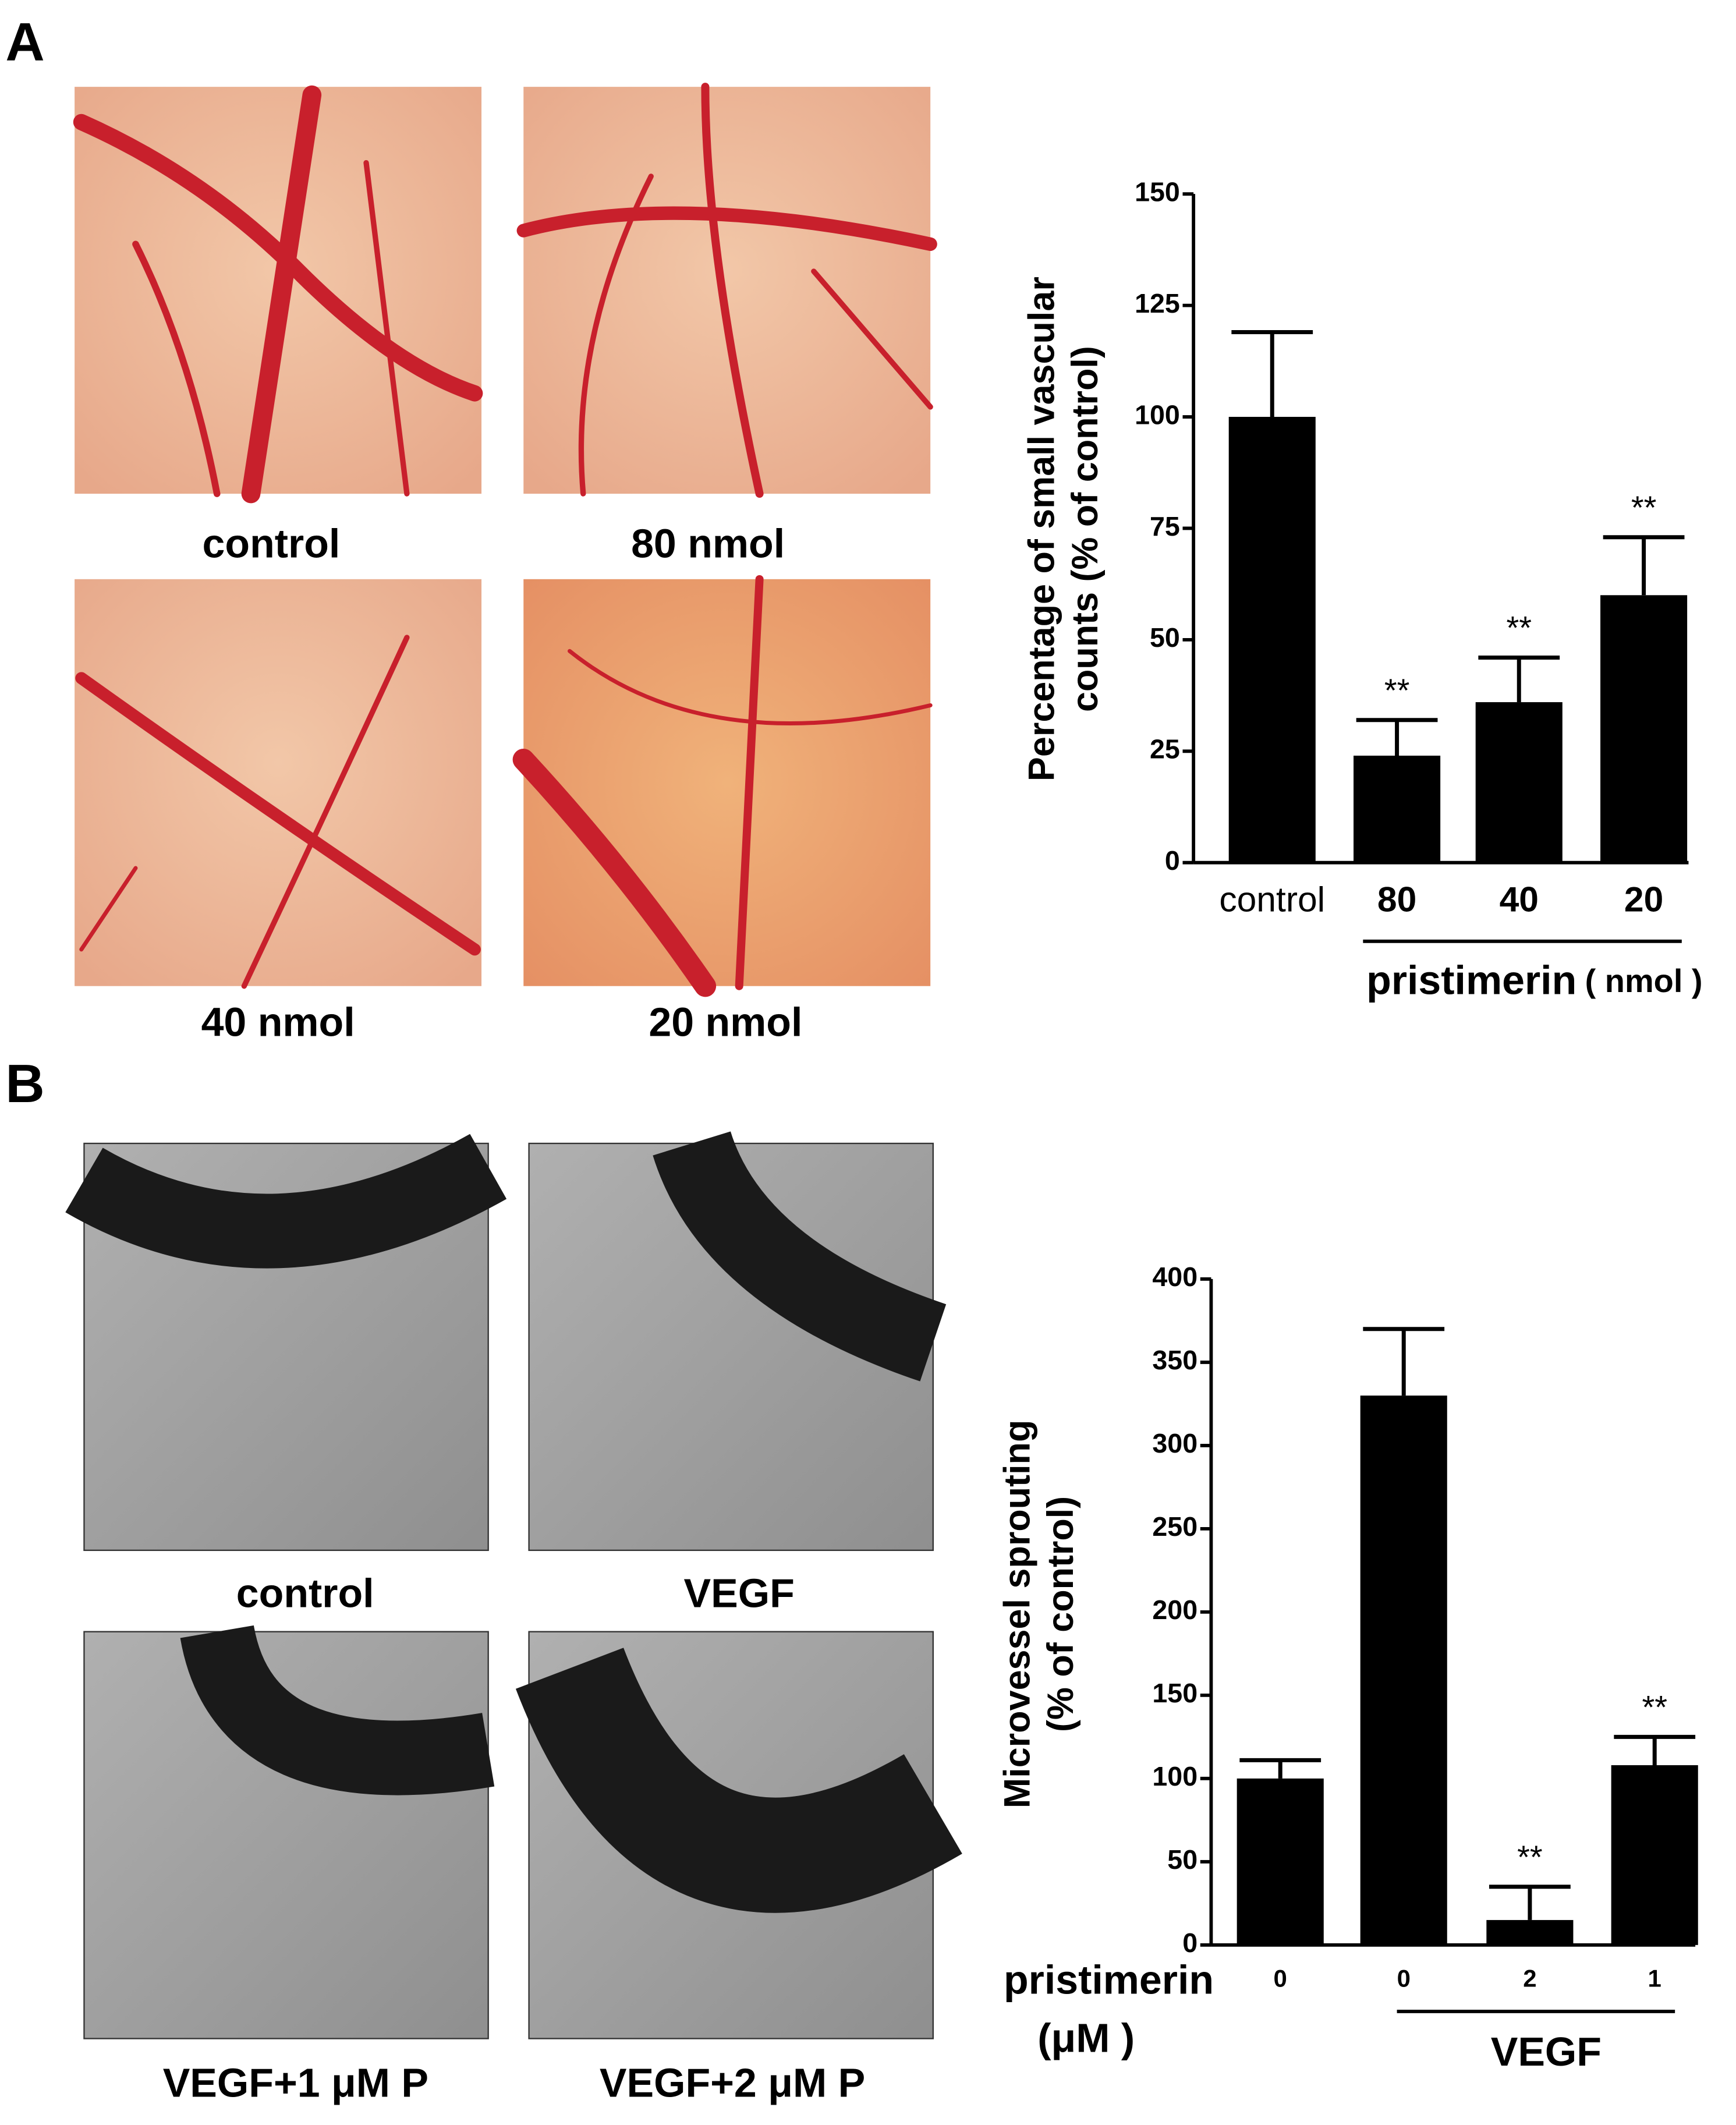  What do you see at coordinates (24, 42) in the screenshot?
I see `panel-label: A` at bounding box center [24, 42].